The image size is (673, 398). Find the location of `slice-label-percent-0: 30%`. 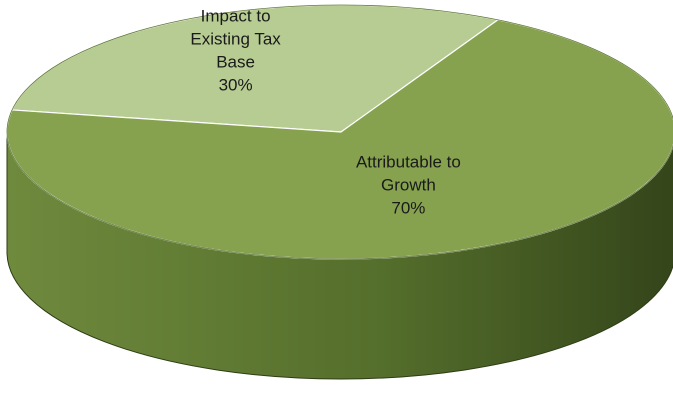

slice-label-percent-0: 30% is located at coordinates (236, 84).